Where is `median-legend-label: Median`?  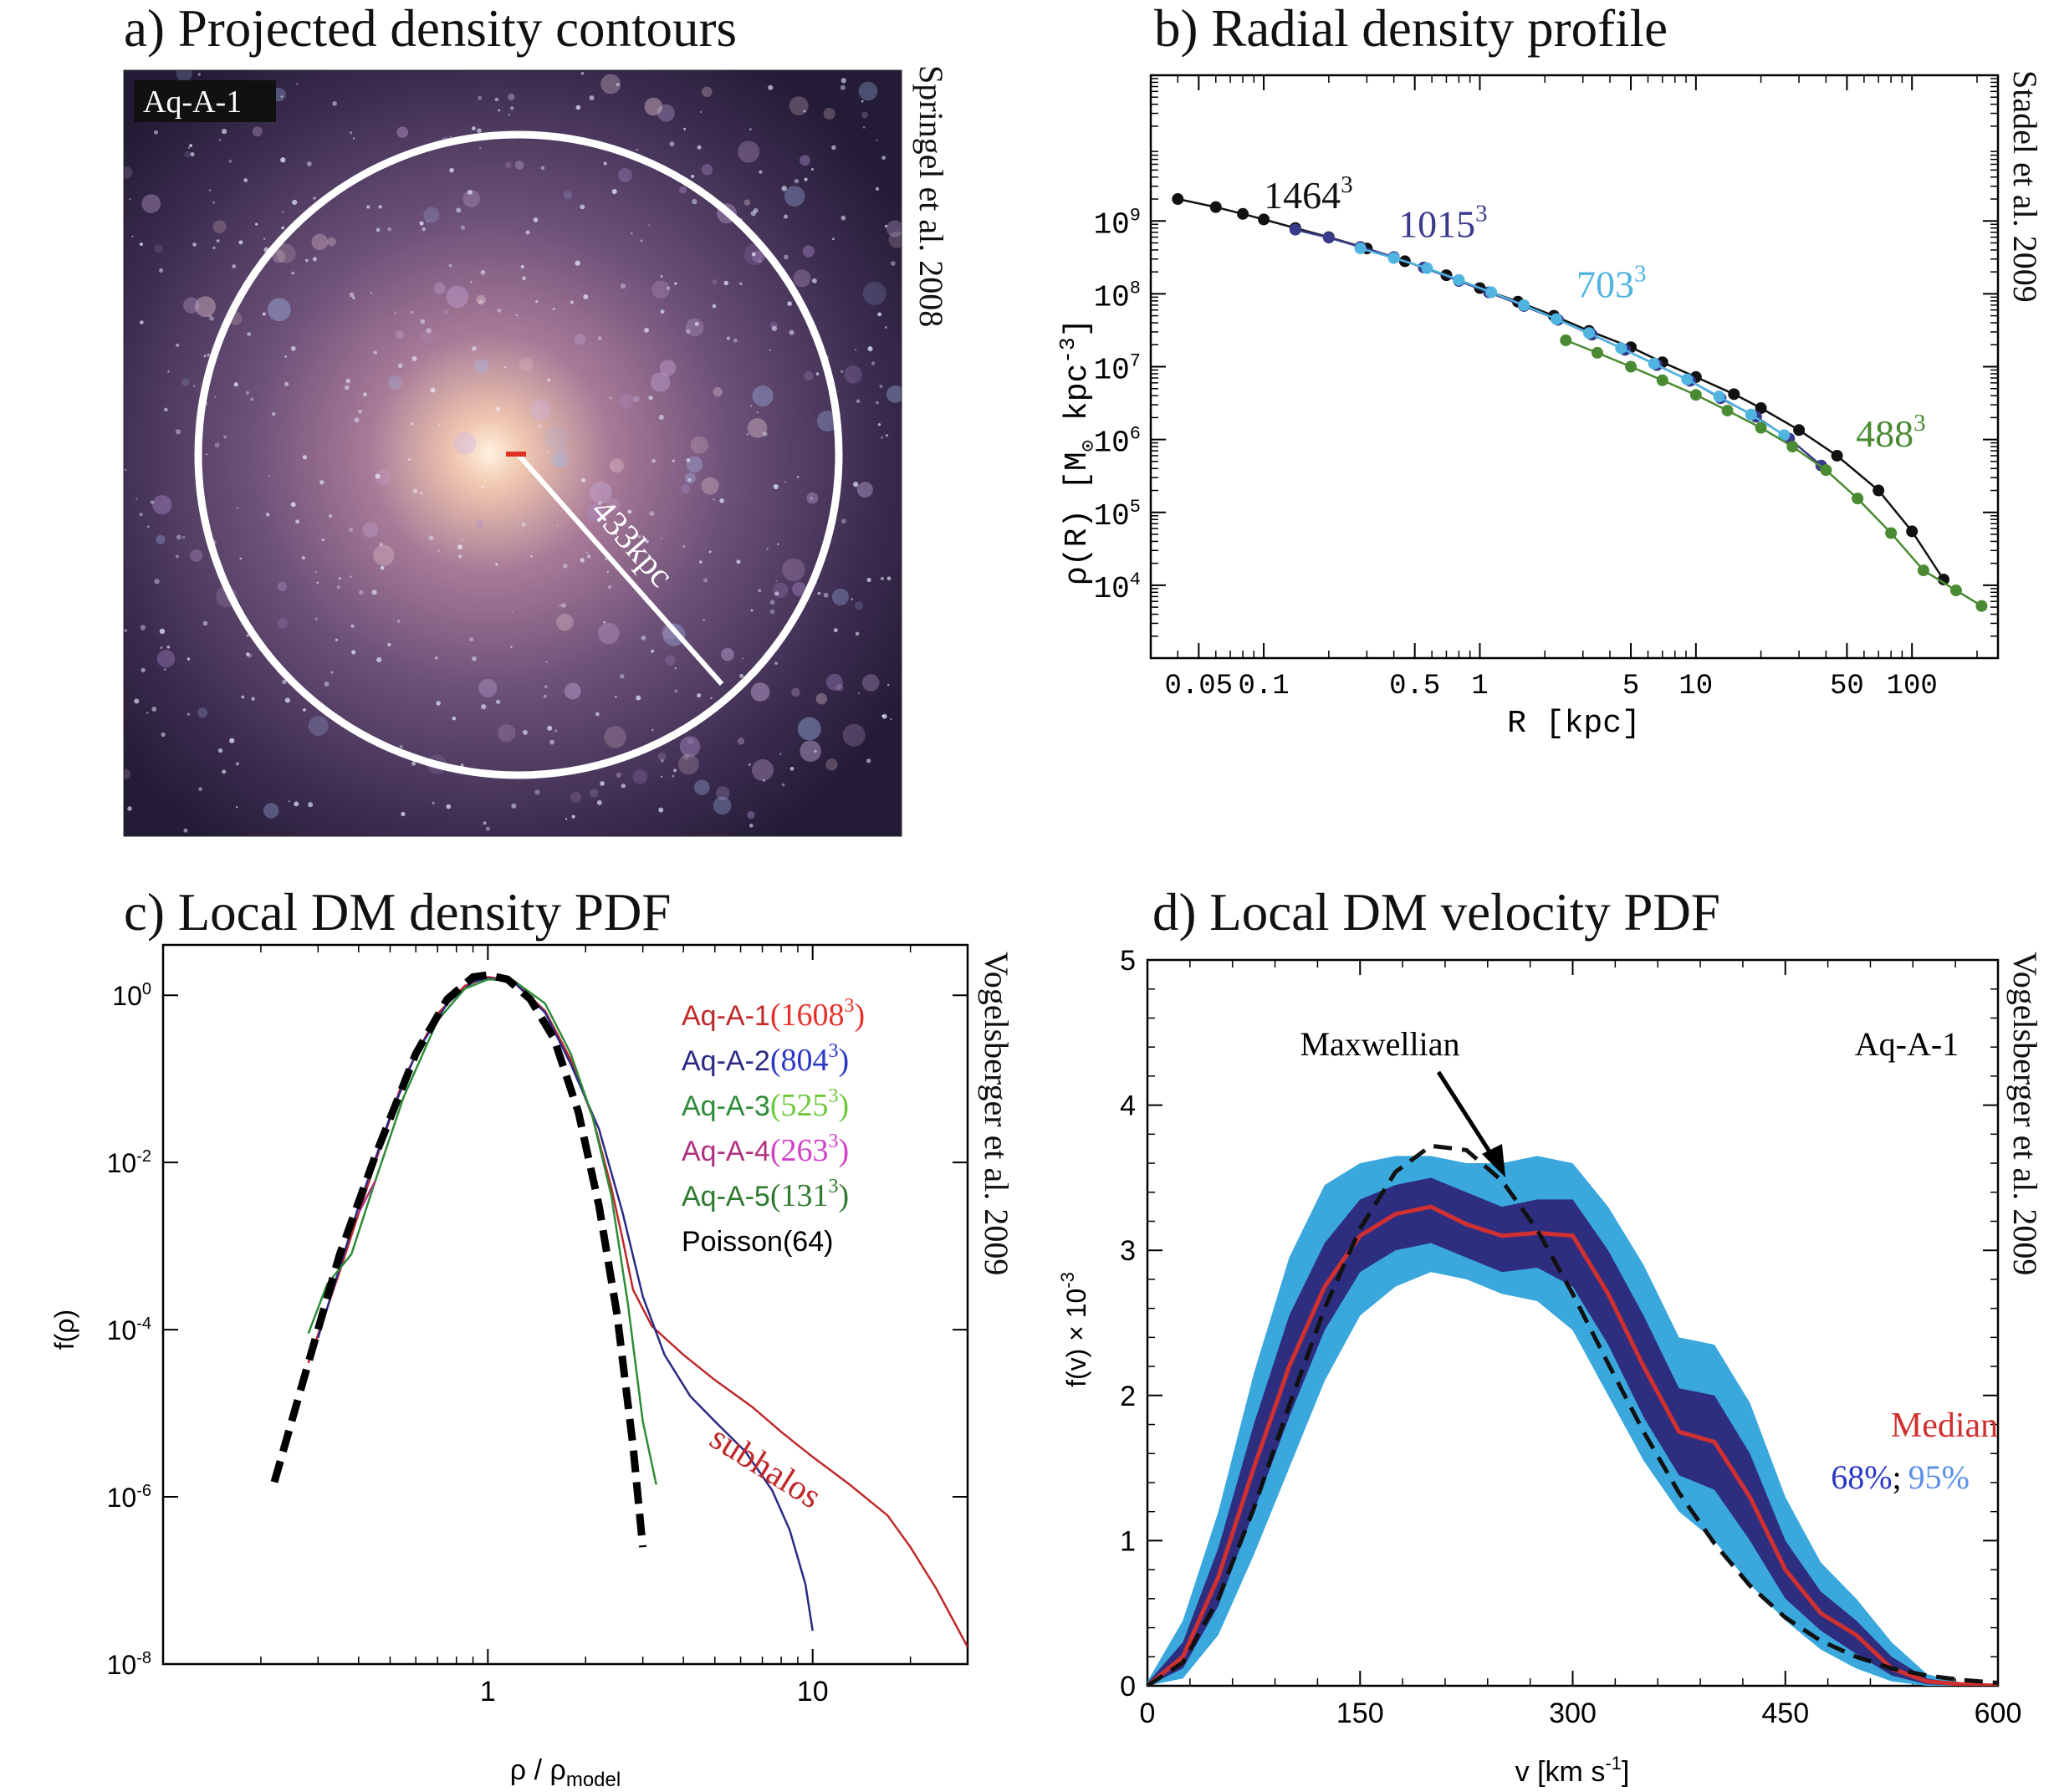 median-legend-label: Median is located at coordinates (1944, 1426).